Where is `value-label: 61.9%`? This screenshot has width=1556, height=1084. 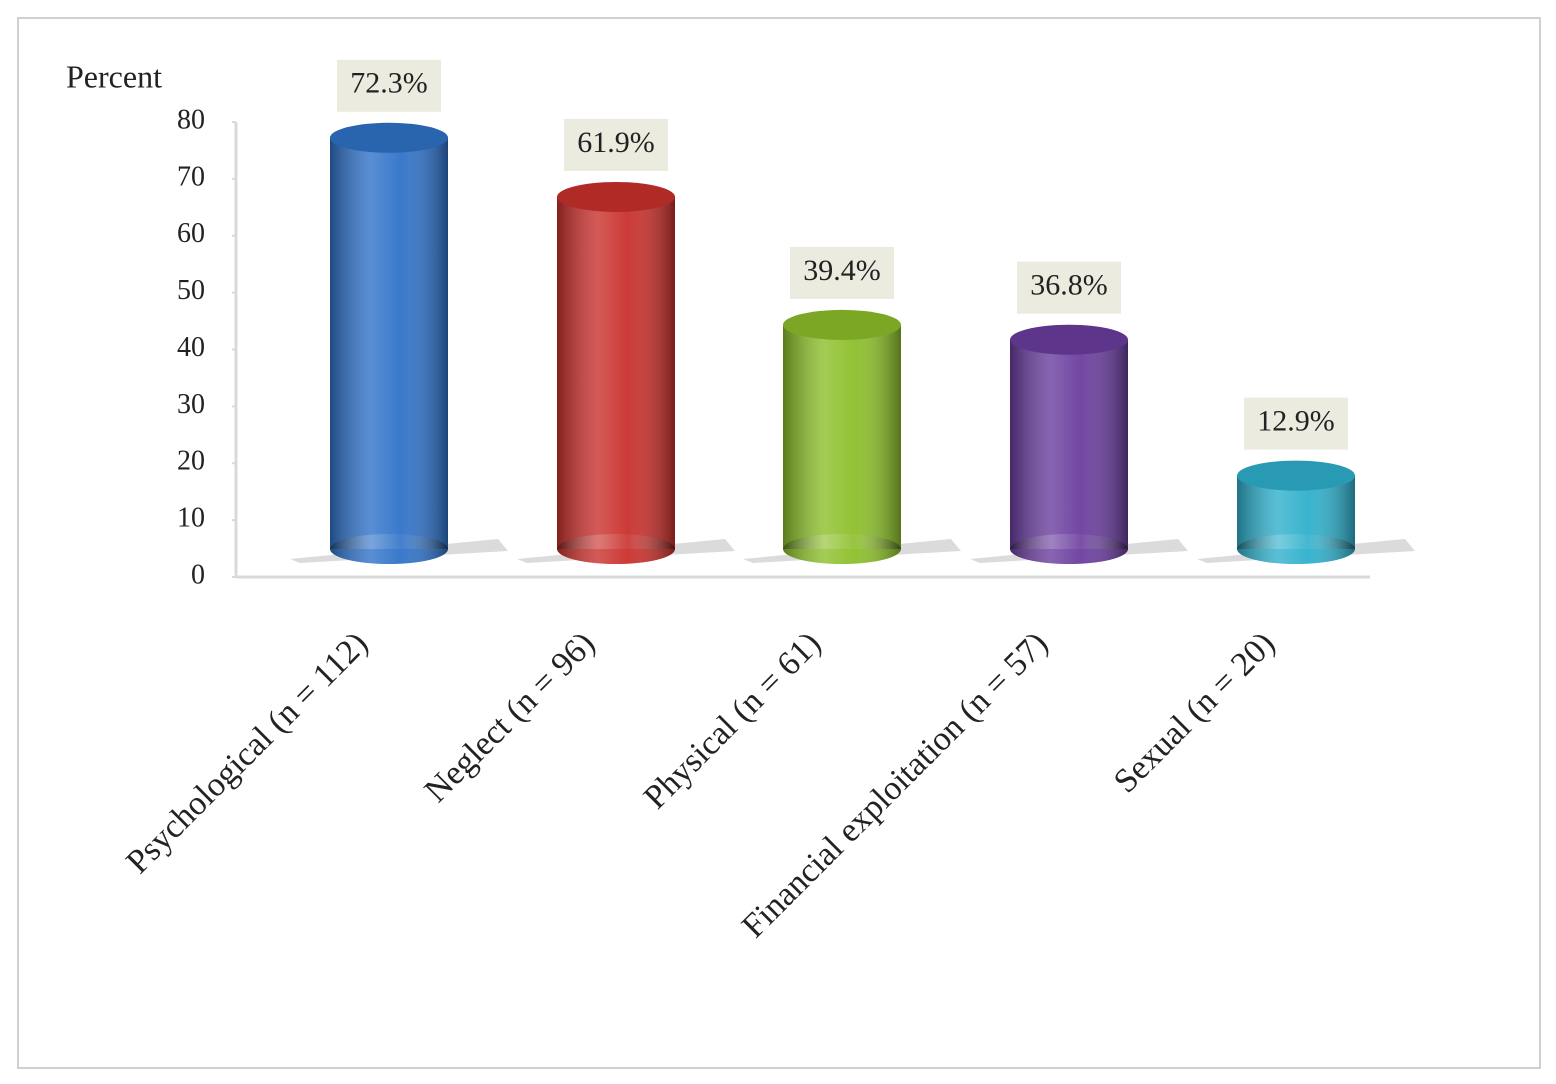 value-label: 61.9% is located at coordinates (616, 142).